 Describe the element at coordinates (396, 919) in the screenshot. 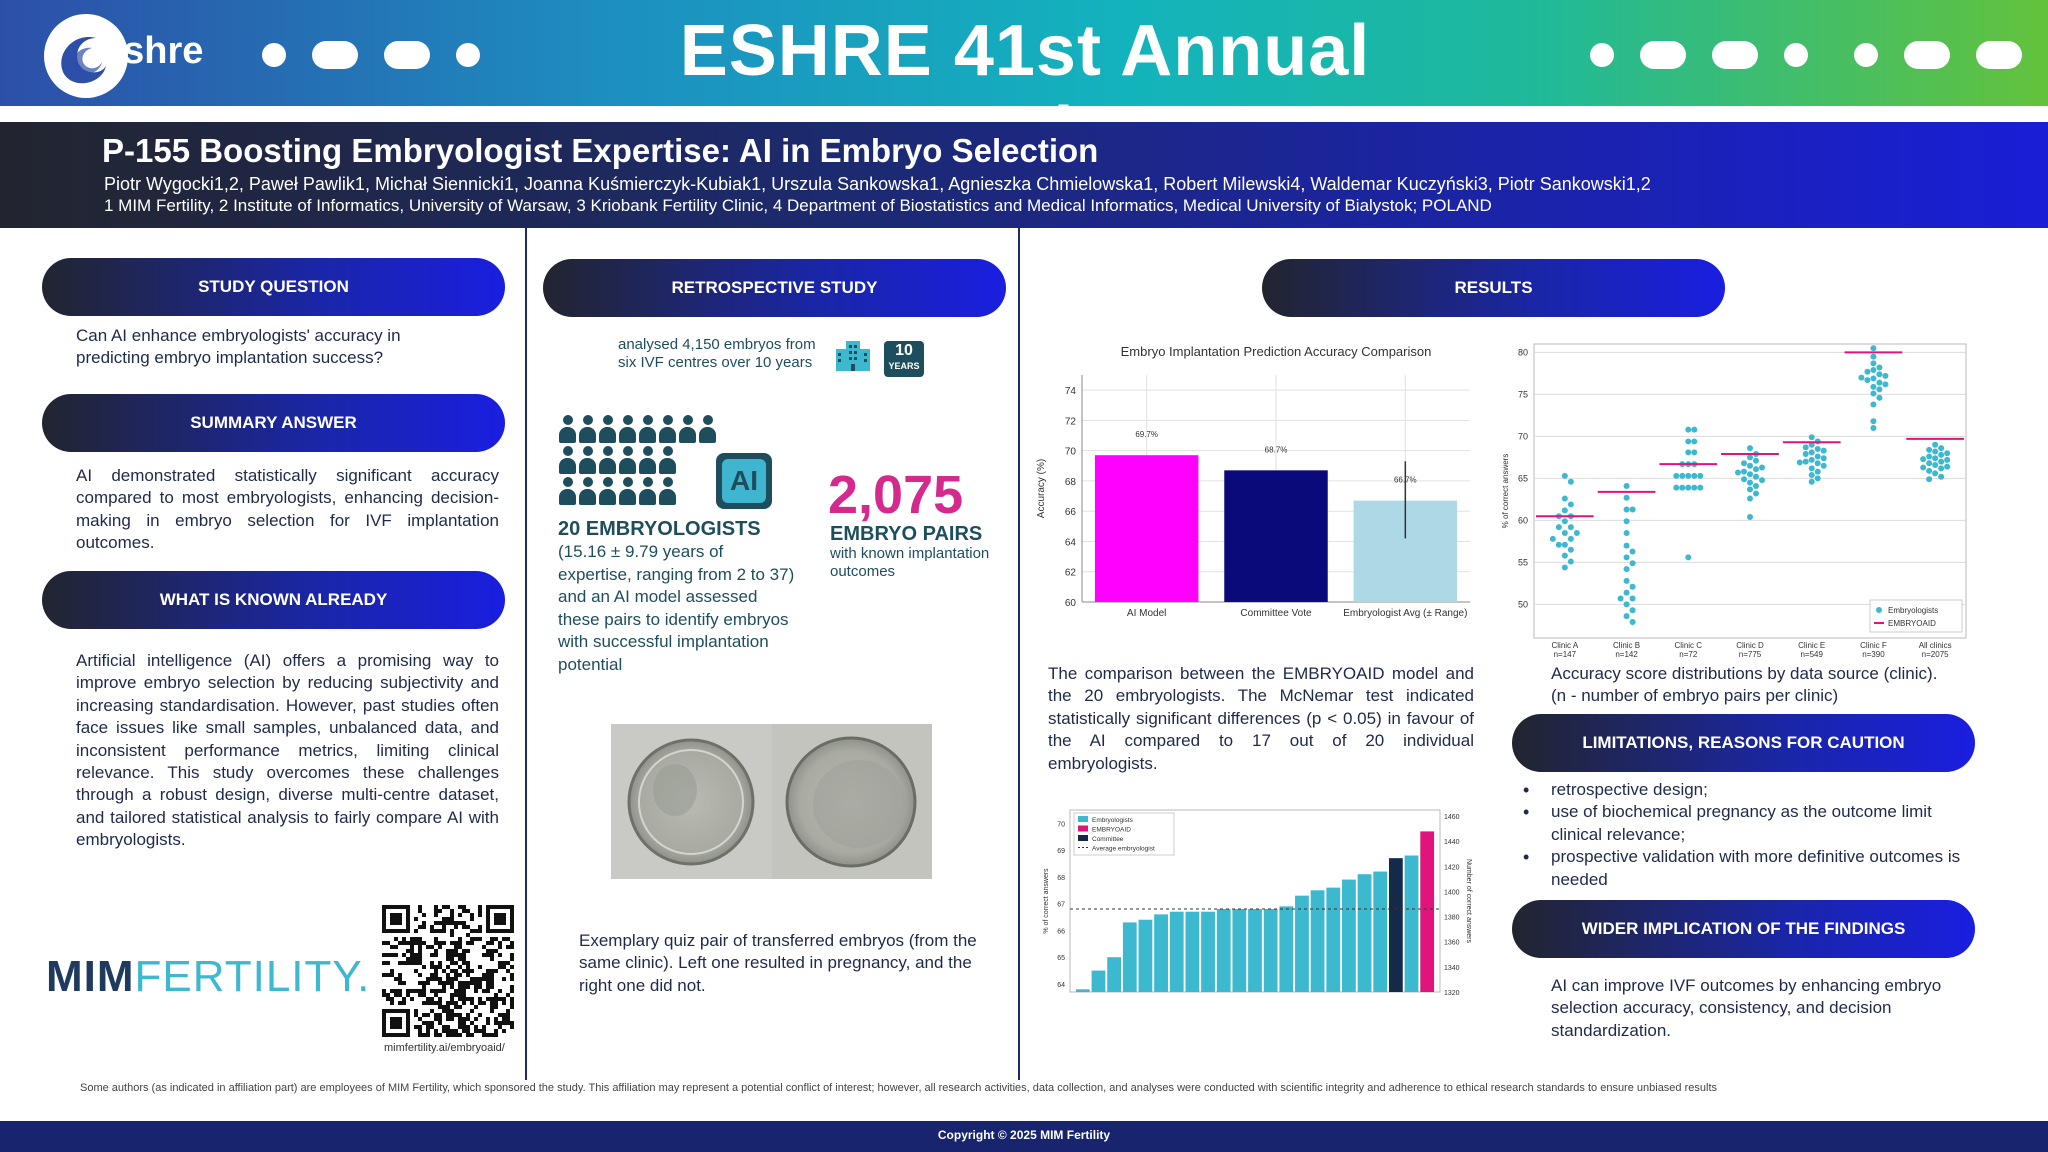

I see `qr-finder` at that location.